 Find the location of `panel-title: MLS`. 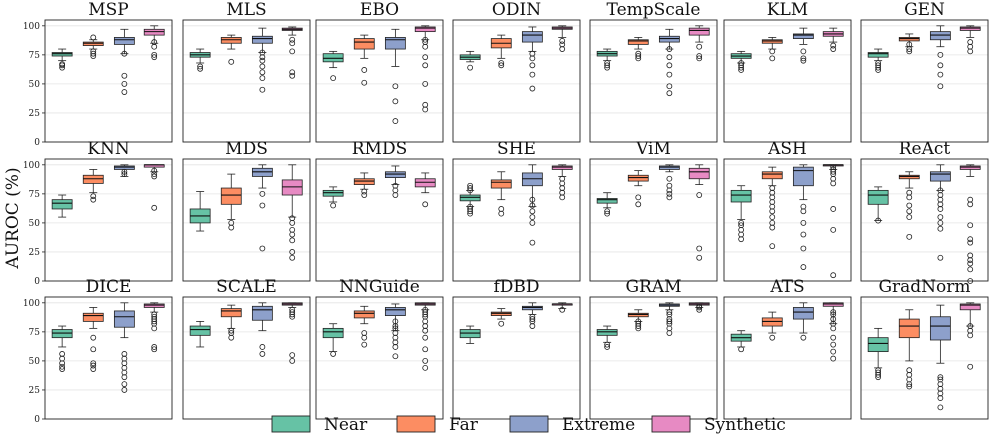

panel-title: MLS is located at coordinates (246, 10).